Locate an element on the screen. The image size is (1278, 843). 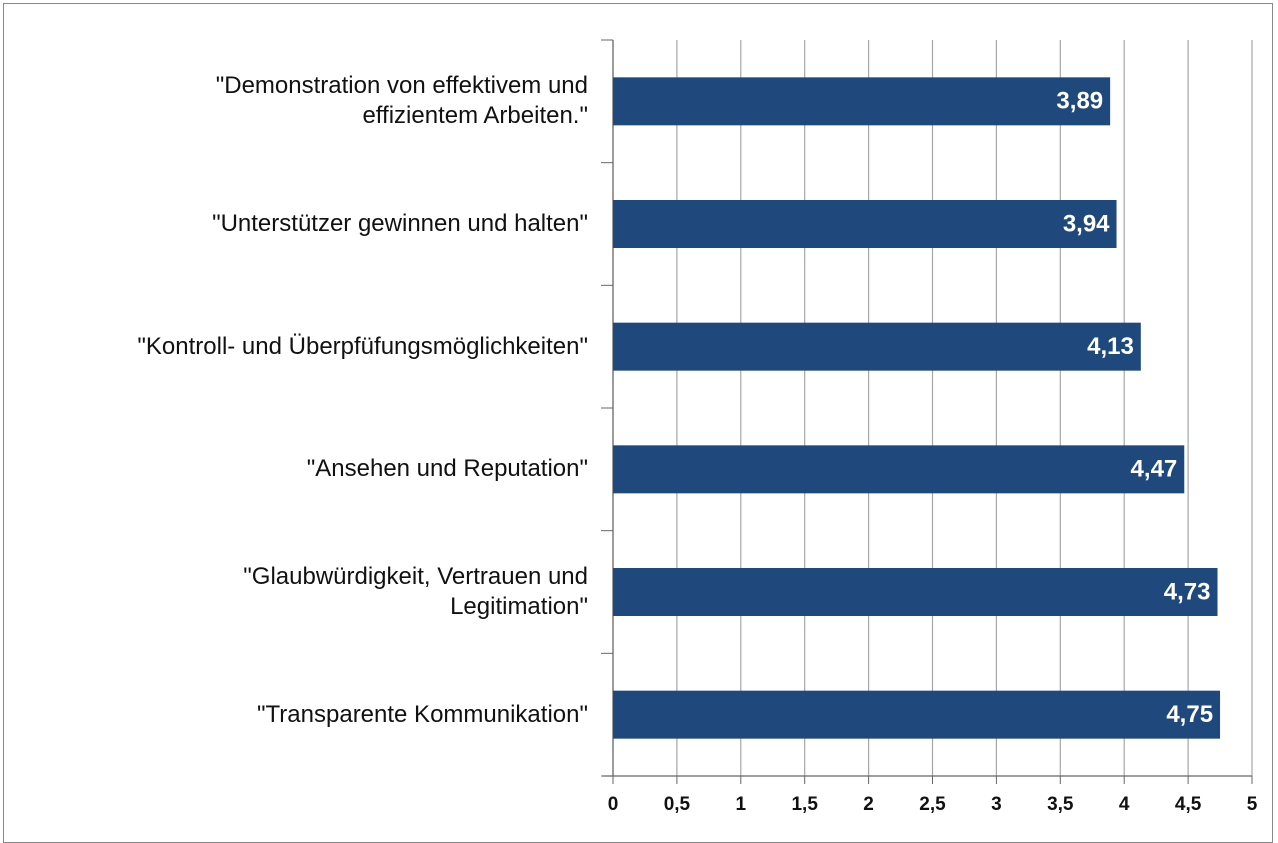
category-label-box: "Unterstützer gewinnen und halten" is located at coordinates (303, 224).